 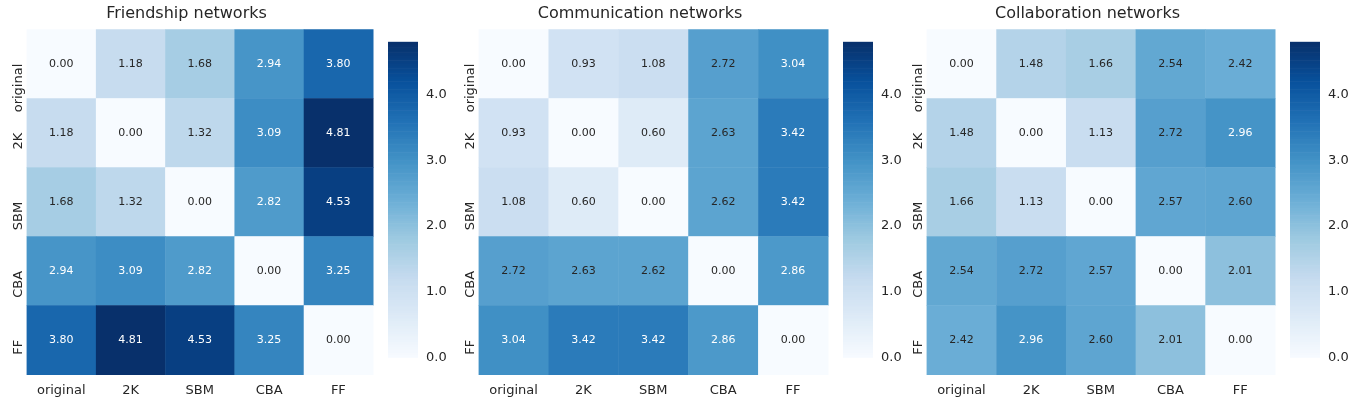 I want to click on color-bar-label: 3.0, so click(x=1338, y=159).